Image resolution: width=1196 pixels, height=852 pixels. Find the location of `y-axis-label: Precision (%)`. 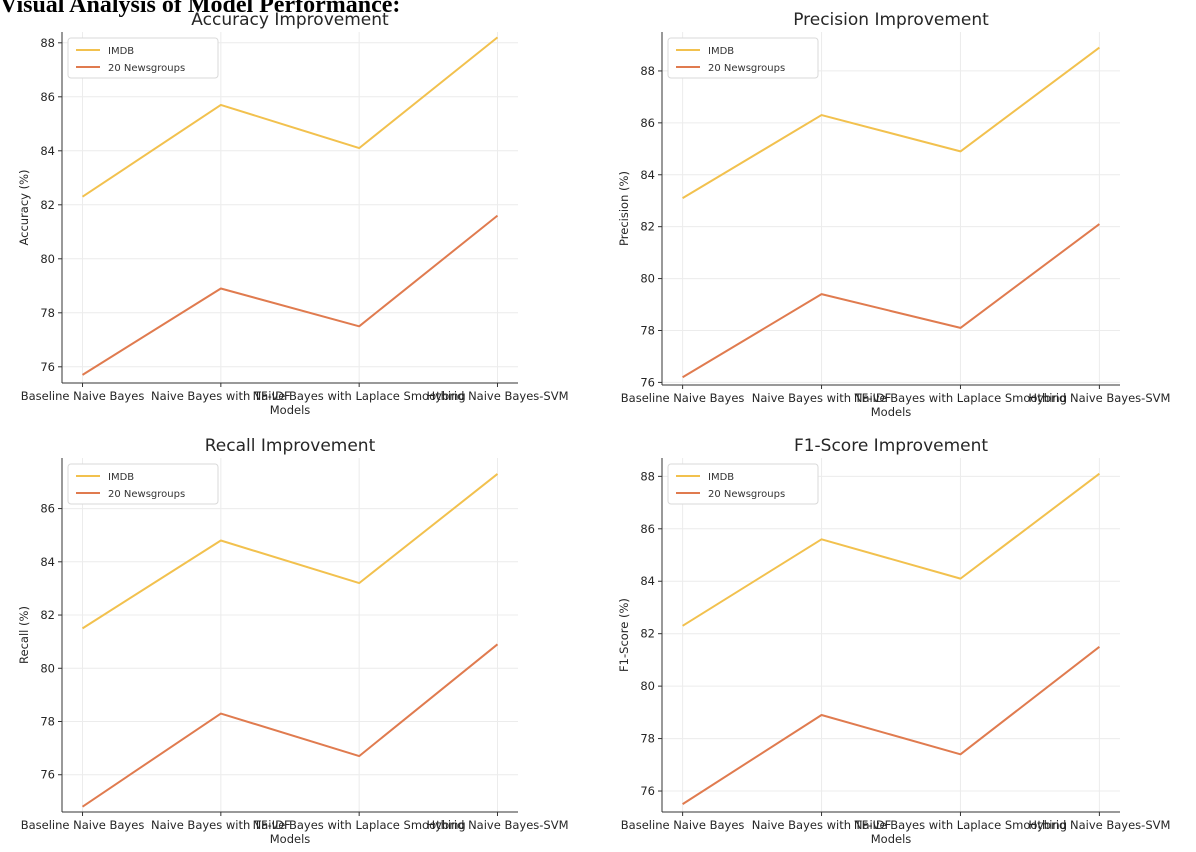

y-axis-label: Precision (%) is located at coordinates (624, 208).